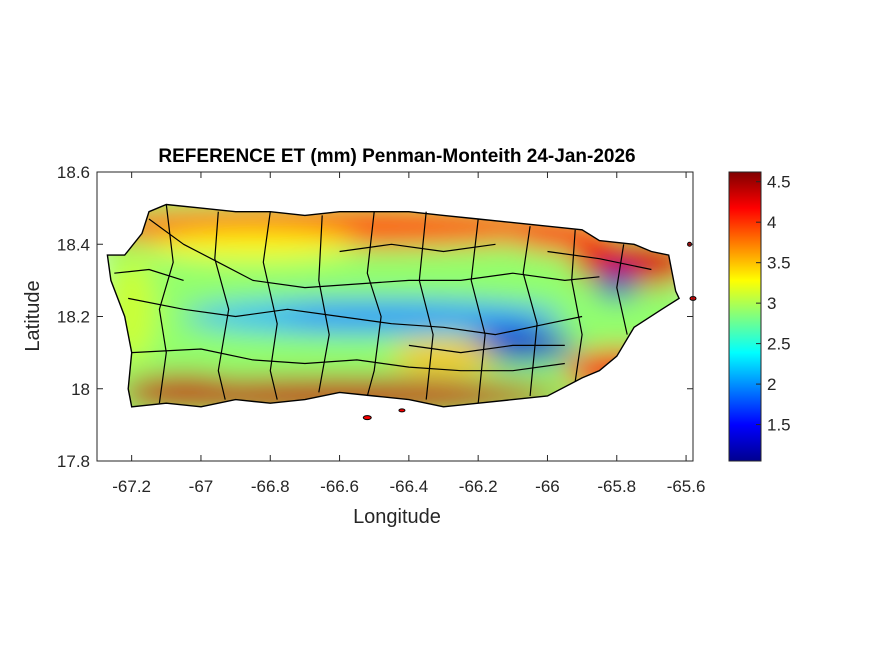 This screenshot has height=656, width=875. I want to click on colorbar-tick-label: 4.5, so click(779, 182).